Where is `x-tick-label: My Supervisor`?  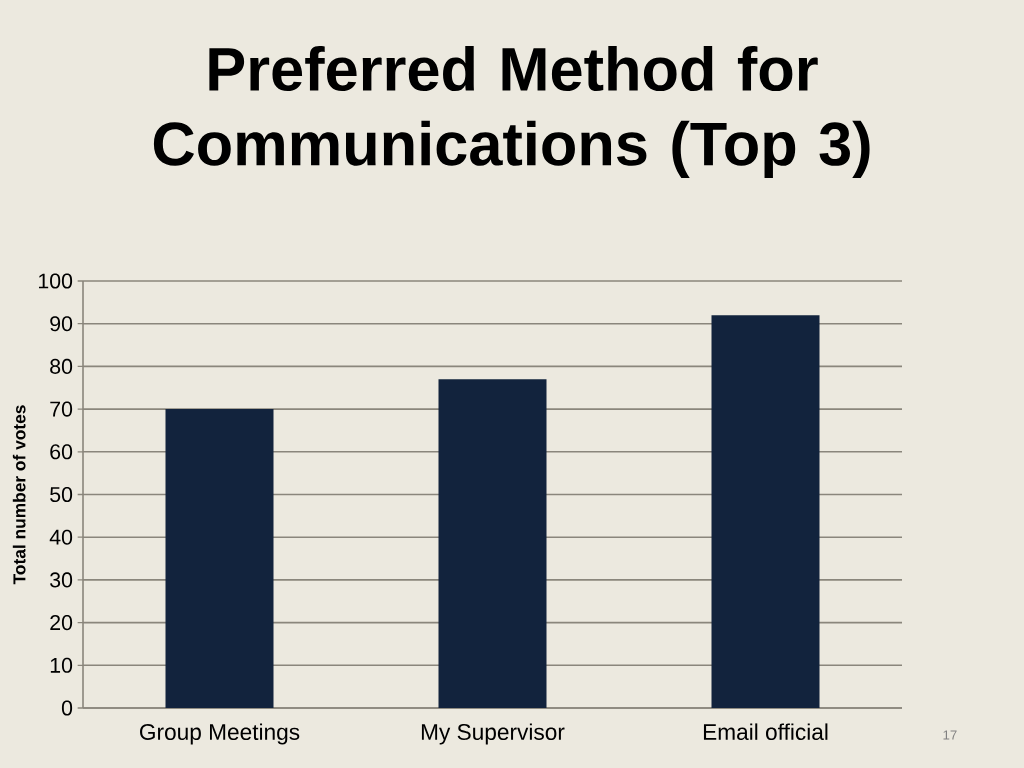
x-tick-label: My Supervisor is located at coordinates (493, 734).